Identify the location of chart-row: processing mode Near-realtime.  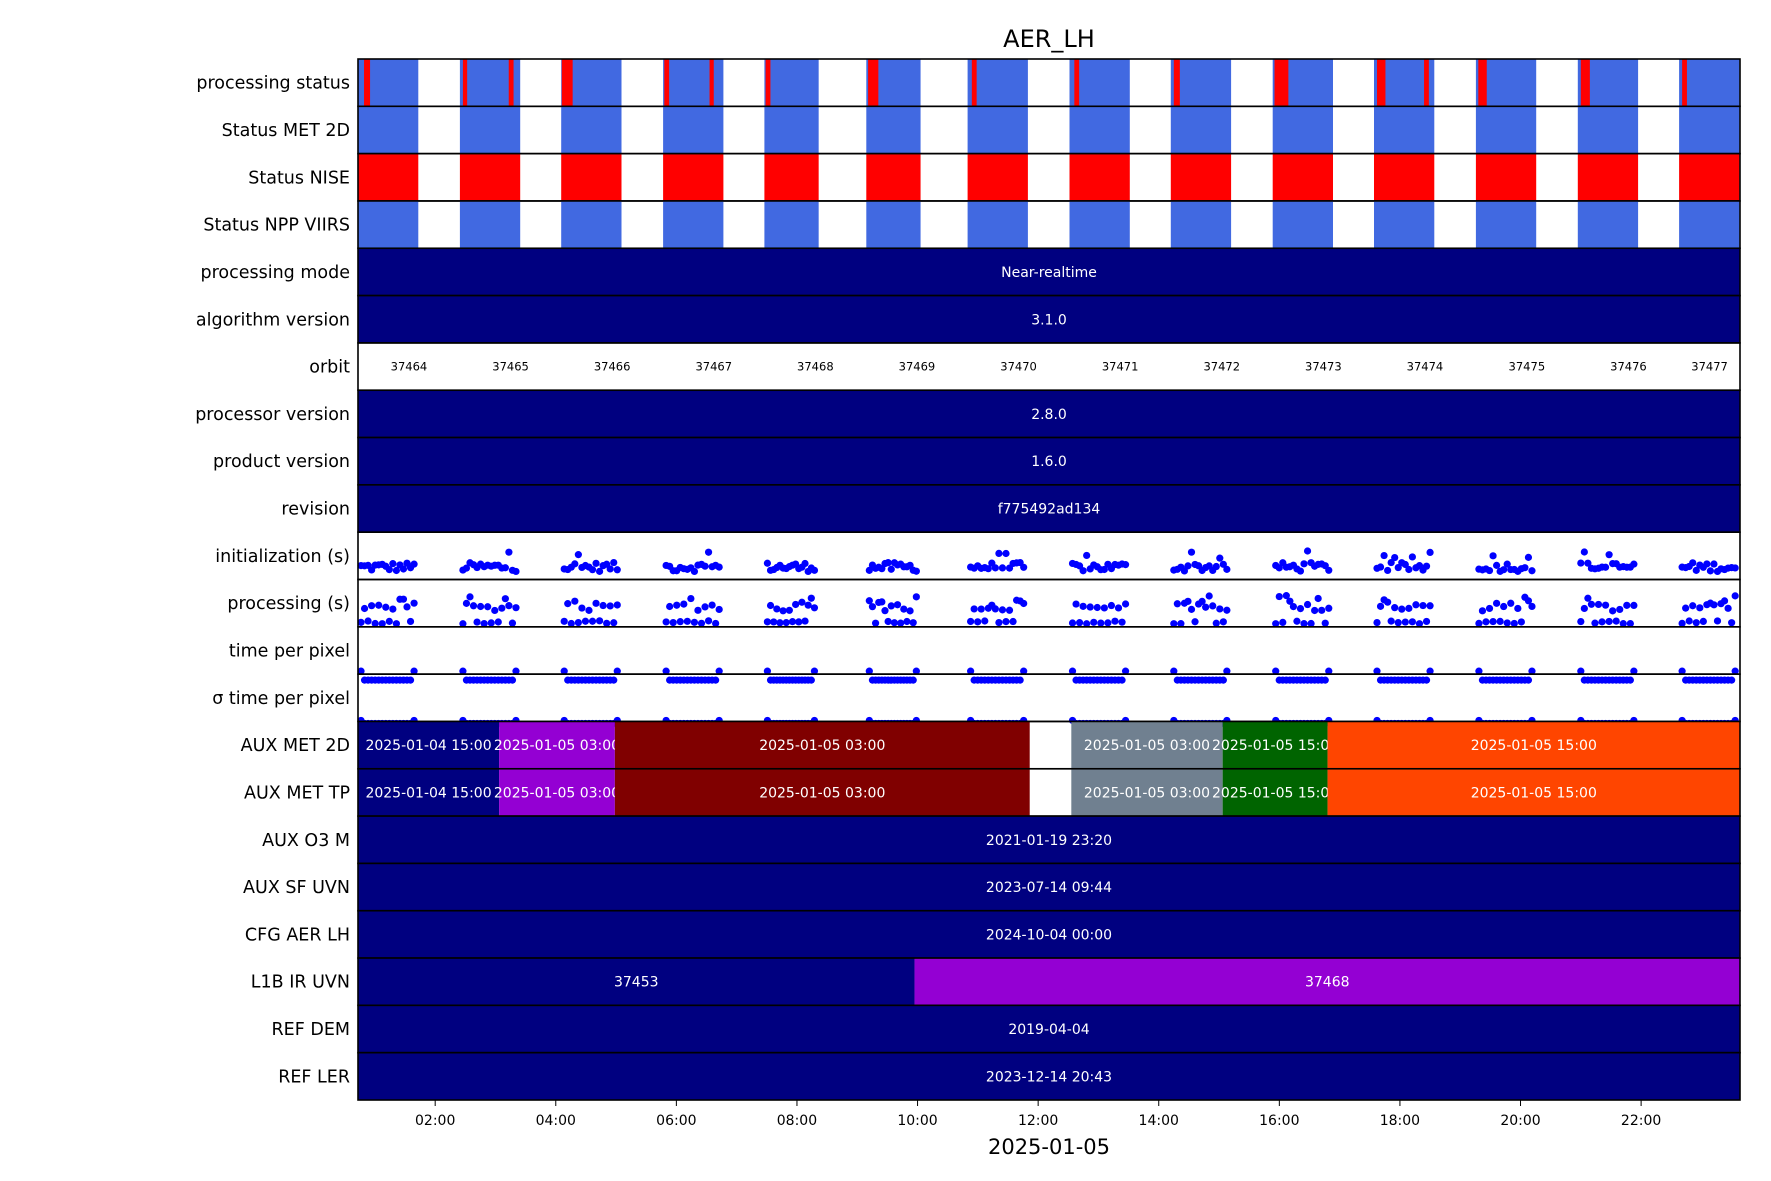
(970, 272).